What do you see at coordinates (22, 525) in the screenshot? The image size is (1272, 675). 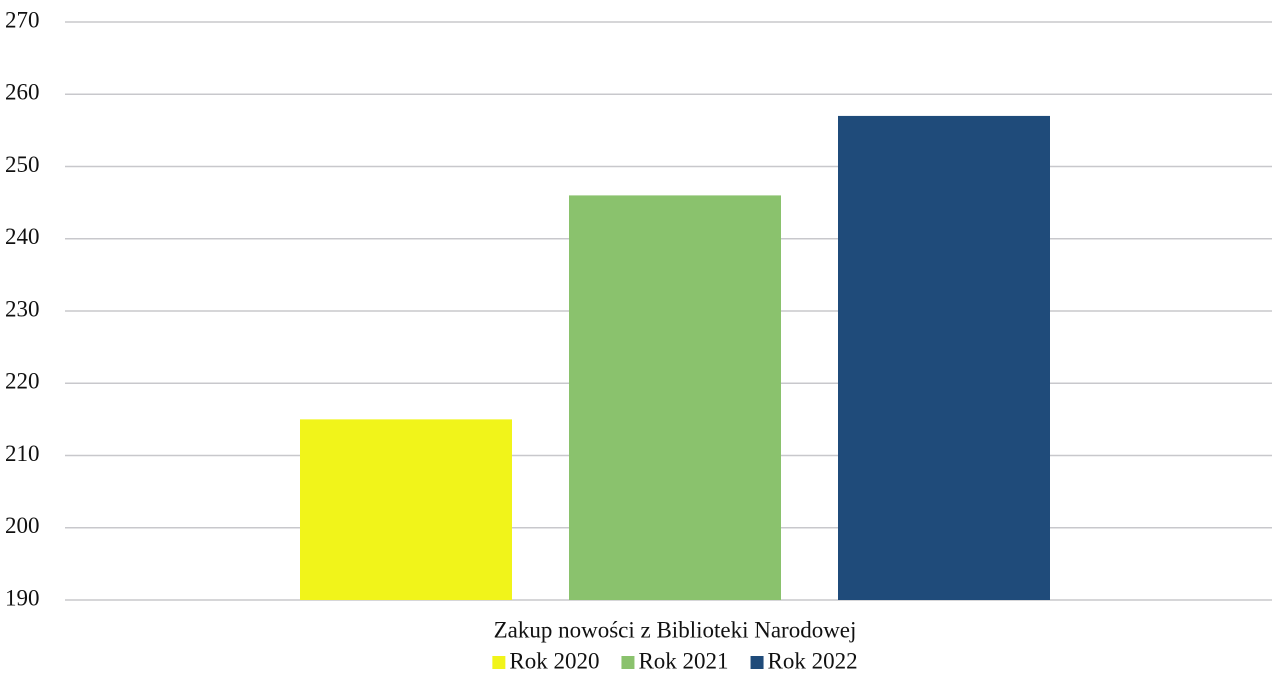 I see `y-tick-label: 200` at bounding box center [22, 525].